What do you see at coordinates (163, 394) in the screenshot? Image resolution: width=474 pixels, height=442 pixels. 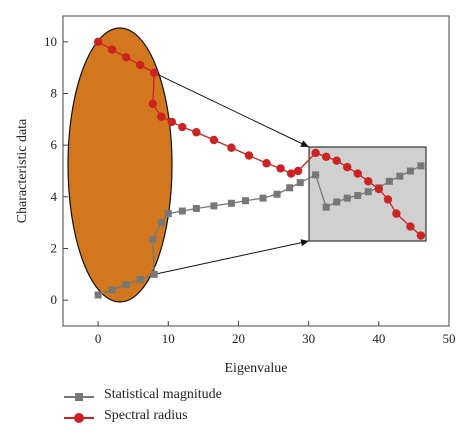 I see `legend-label: Statistical magnitude` at bounding box center [163, 394].